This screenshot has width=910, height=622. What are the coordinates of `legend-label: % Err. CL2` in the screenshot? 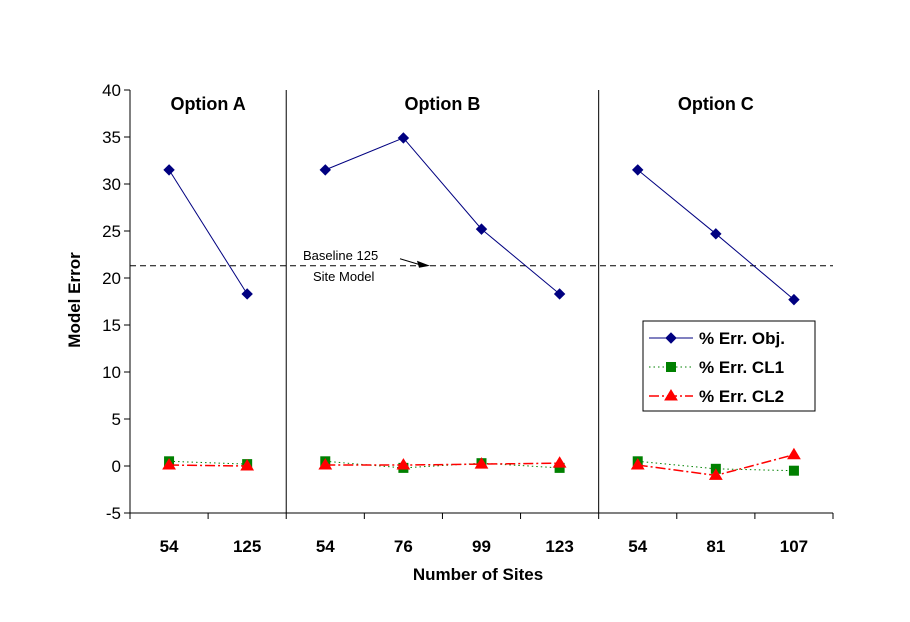 It's located at (741, 396).